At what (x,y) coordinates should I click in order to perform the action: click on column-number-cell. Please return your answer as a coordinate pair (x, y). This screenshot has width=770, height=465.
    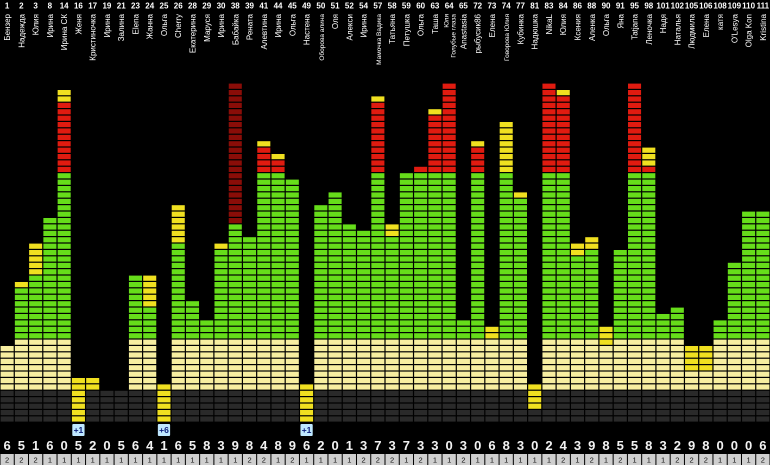
    Looking at the image, I should click on (278, 5).